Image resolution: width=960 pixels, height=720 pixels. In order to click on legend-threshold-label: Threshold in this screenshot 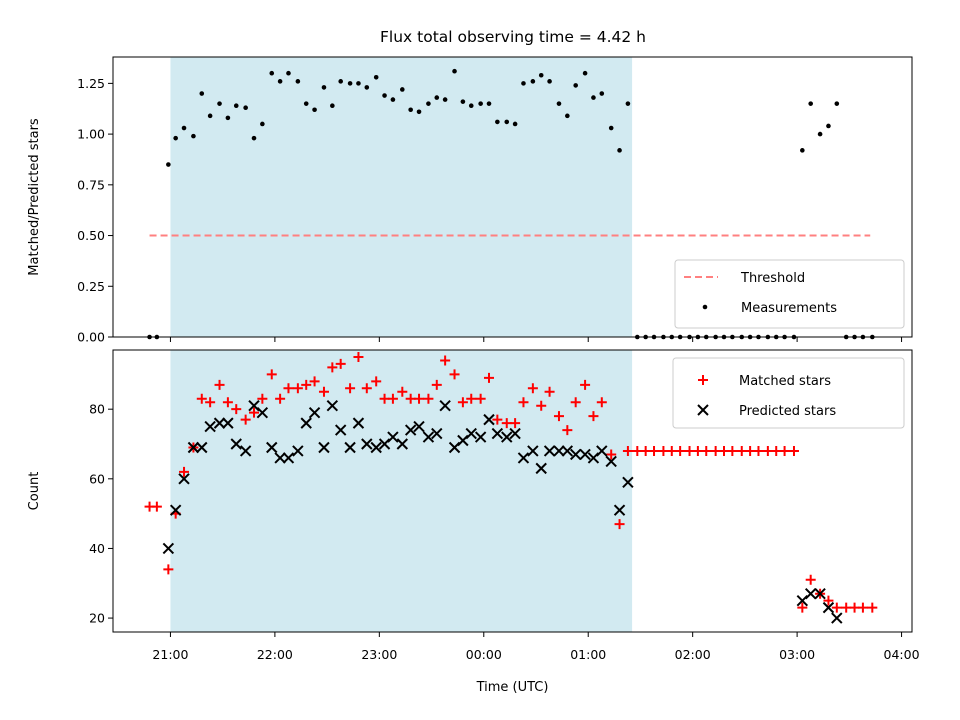, I will do `click(772, 278)`.